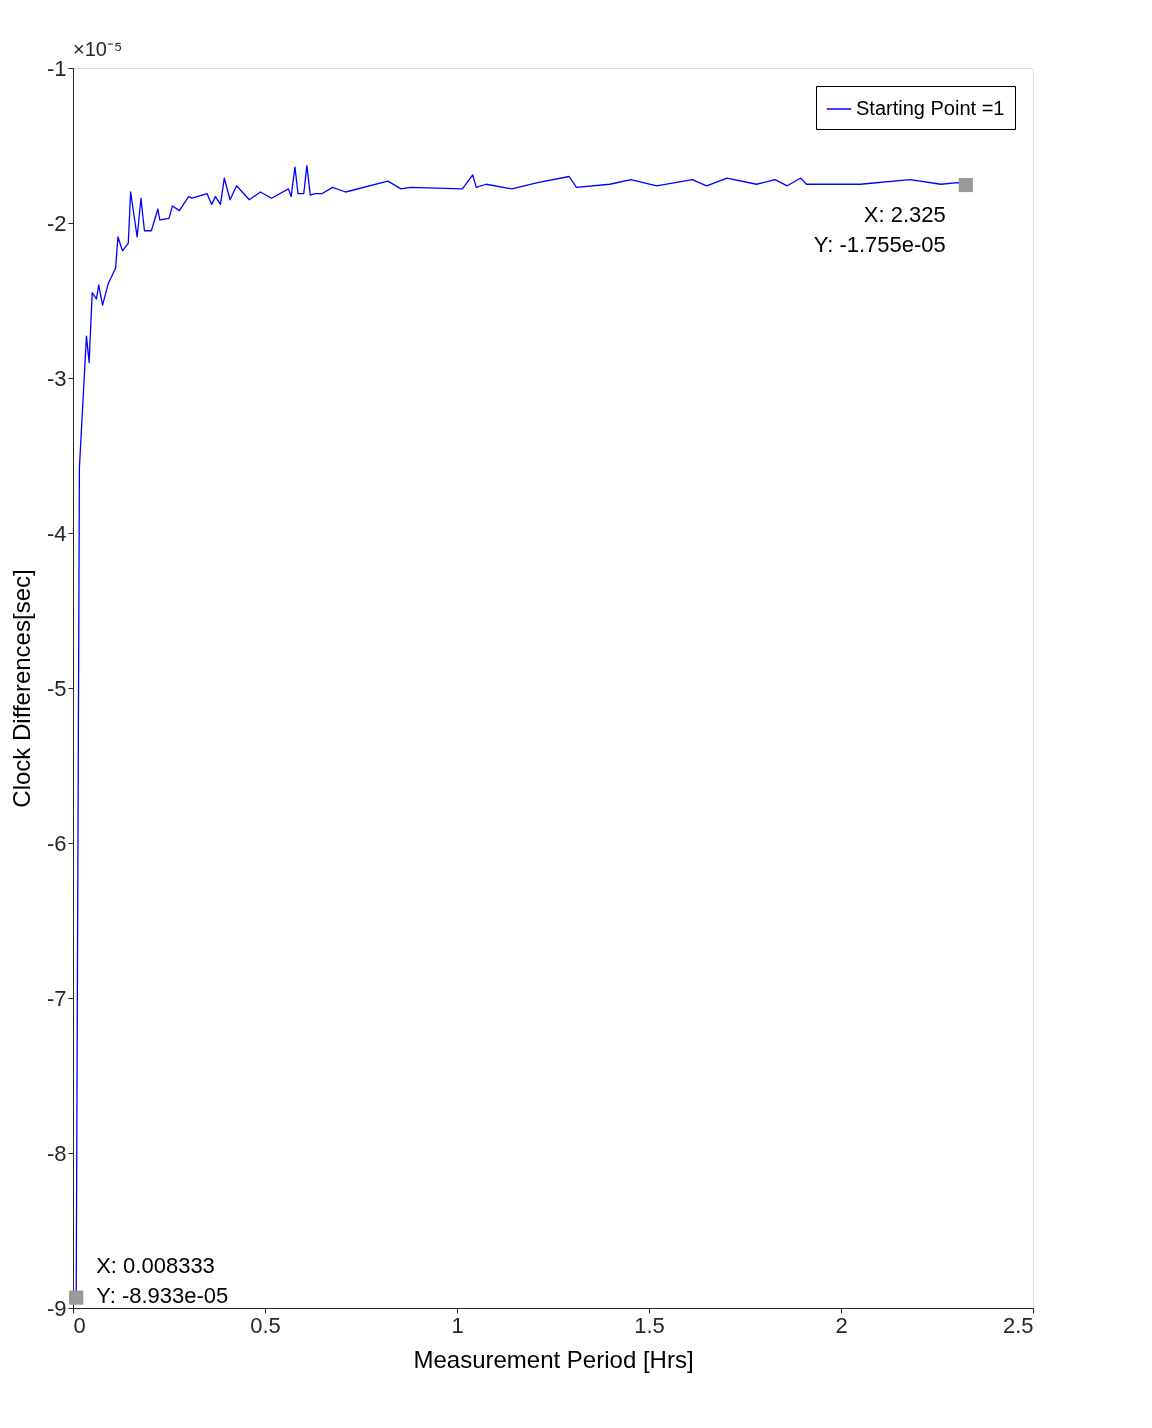  I want to click on legend-label: Starting Point =1, so click(930, 108).